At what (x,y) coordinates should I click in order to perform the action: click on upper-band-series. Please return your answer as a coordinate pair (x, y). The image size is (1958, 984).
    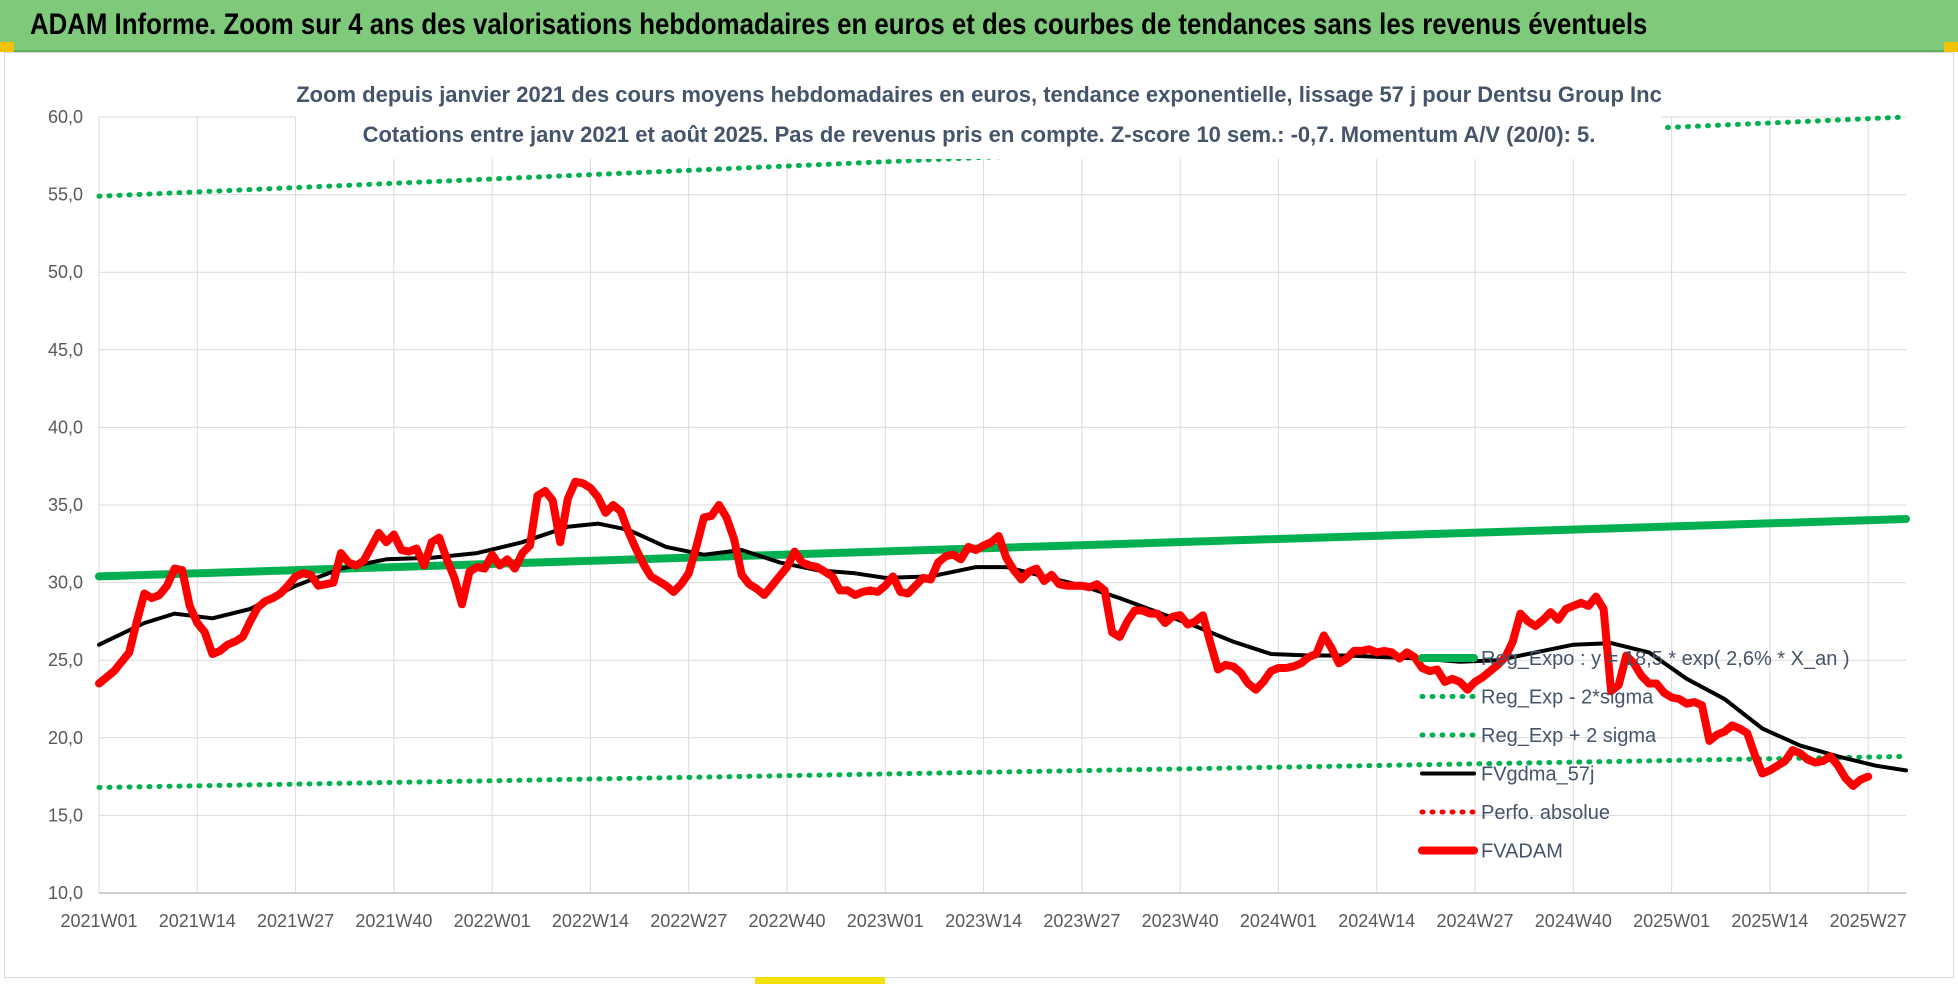
    Looking at the image, I should click on (1002, 156).